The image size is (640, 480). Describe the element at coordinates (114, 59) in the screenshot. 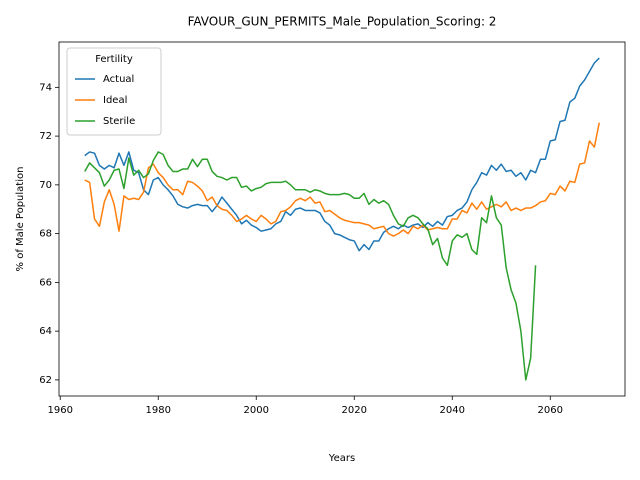

I see `legend-title: Fertility` at that location.